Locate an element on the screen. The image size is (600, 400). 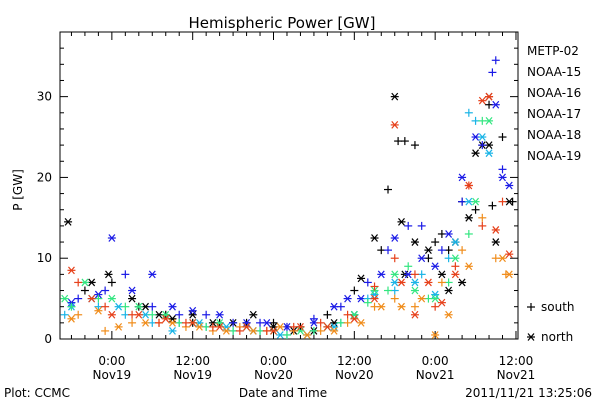
legend-entry: NOAA-18 is located at coordinates (554, 135).